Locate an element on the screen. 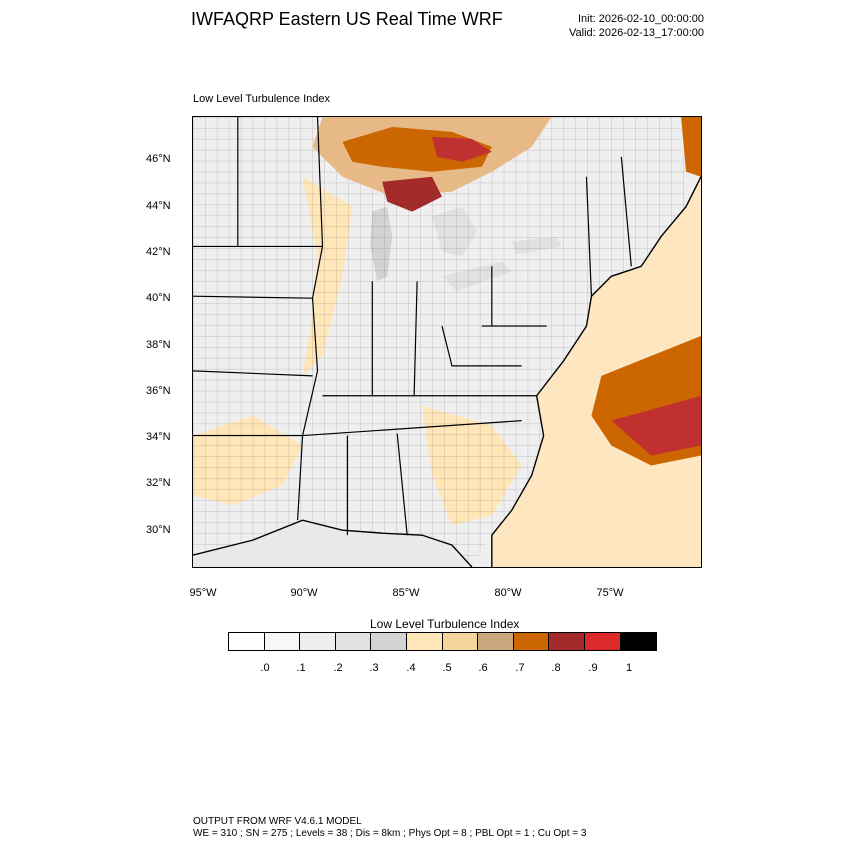  lon-label: 95°W is located at coordinates (203, 593).